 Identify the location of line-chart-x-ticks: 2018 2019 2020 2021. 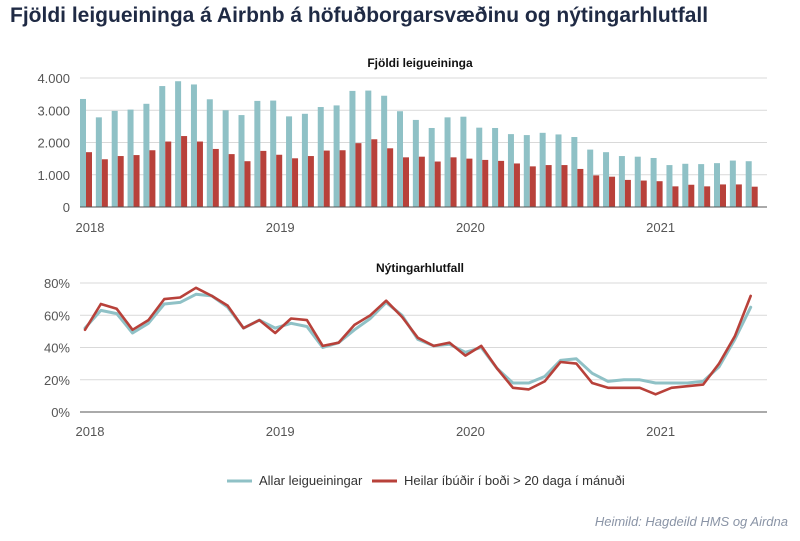
(376, 431).